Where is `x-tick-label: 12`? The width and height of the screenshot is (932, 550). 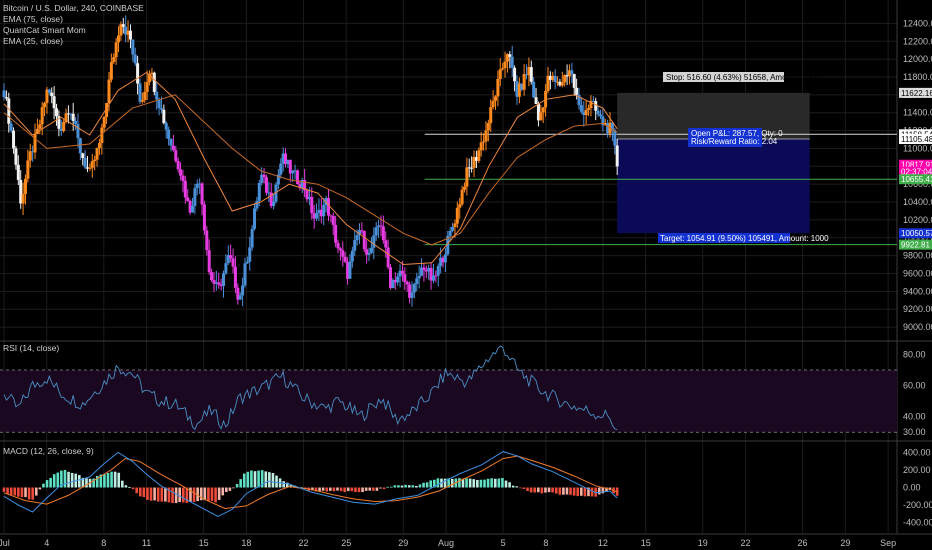 x-tick-label: 12 is located at coordinates (603, 543).